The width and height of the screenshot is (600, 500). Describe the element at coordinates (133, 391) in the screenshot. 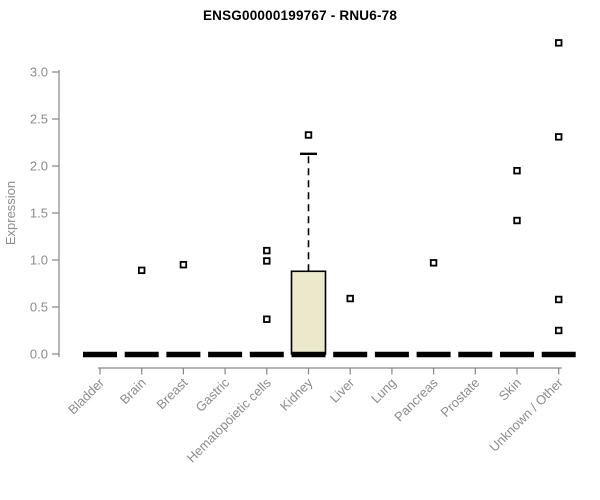

I see `x-tick-label: Brain` at that location.